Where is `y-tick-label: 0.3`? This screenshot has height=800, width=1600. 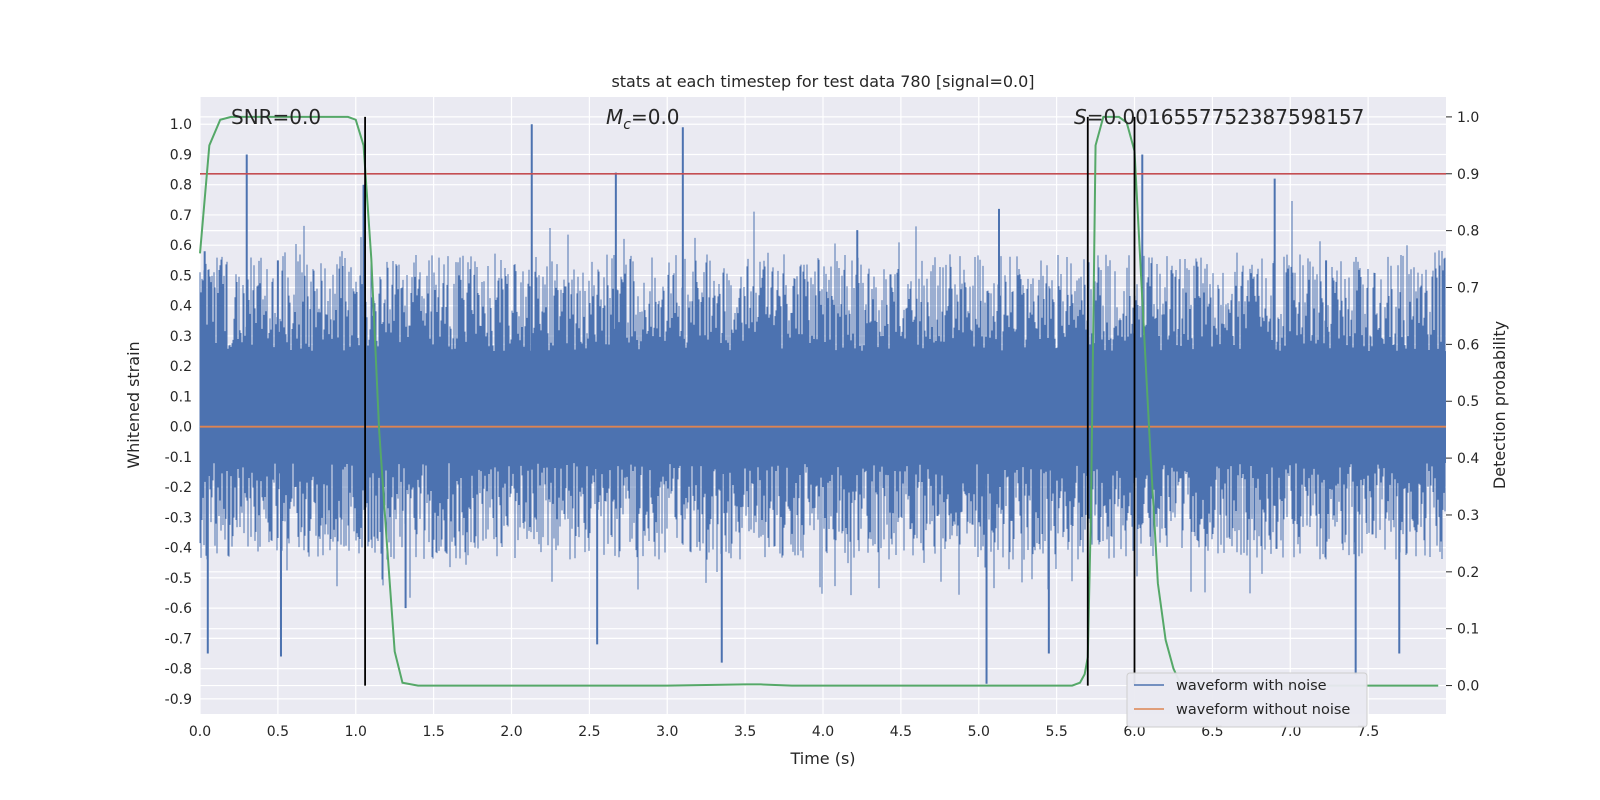 y-tick-label: 0.3 is located at coordinates (181, 337).